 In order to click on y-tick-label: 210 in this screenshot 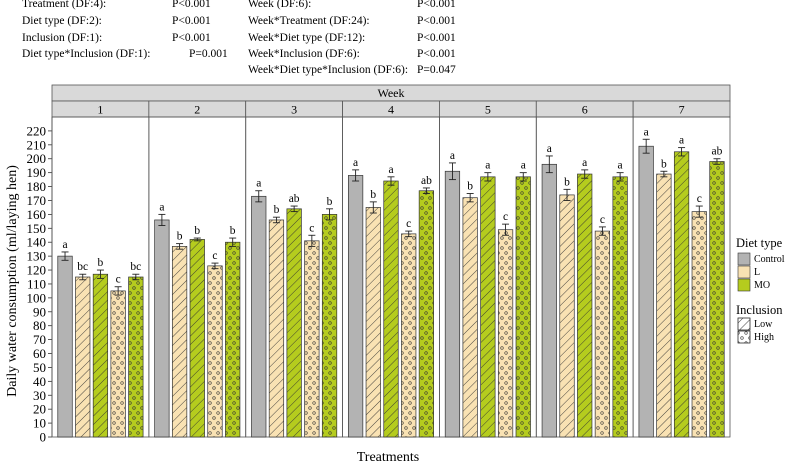, I will do `click(37, 144)`.